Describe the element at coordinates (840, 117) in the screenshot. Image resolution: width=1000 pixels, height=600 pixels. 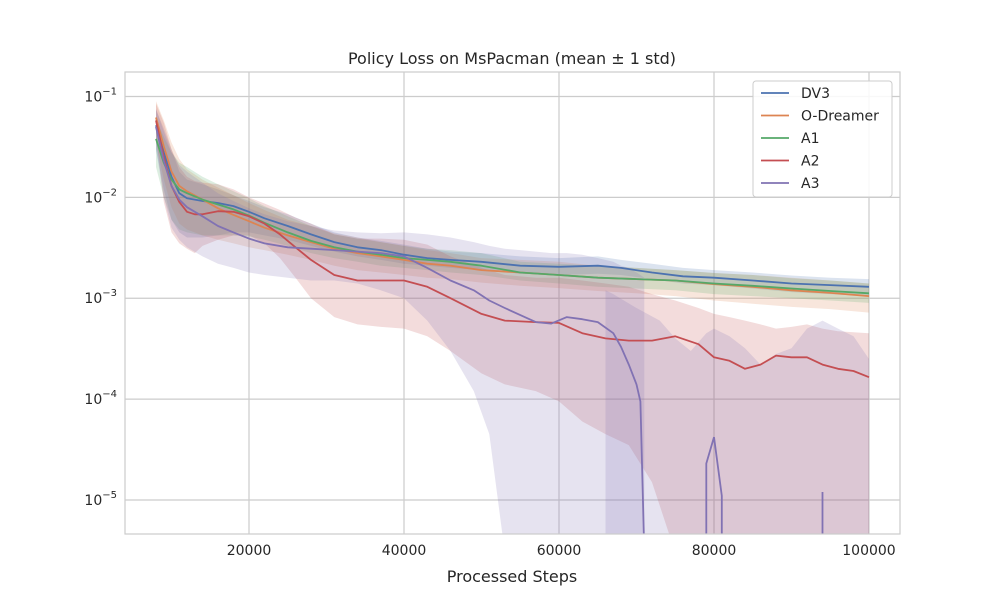
I see `legend-label-o-dreamer: O-Dreamer` at that location.